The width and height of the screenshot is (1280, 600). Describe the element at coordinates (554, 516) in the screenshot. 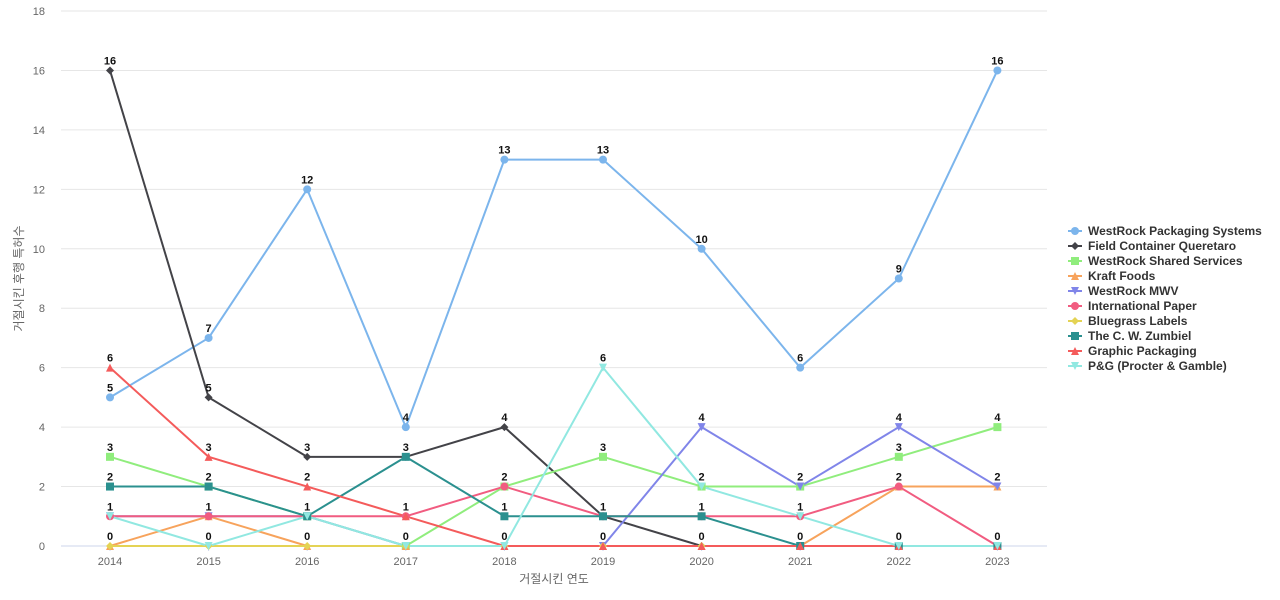

I see `series-line` at that location.